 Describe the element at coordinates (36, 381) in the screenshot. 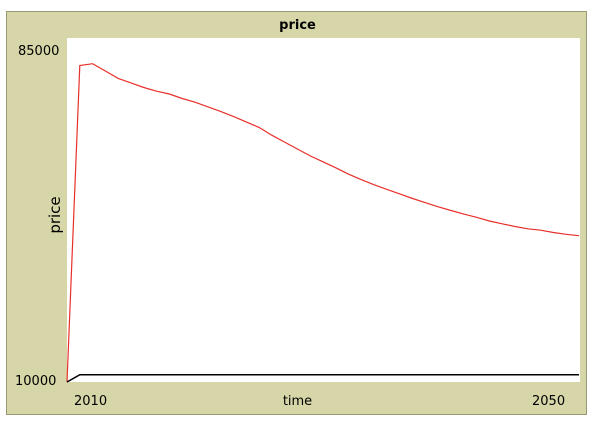

I see `y-tick-label-min: 10000` at that location.